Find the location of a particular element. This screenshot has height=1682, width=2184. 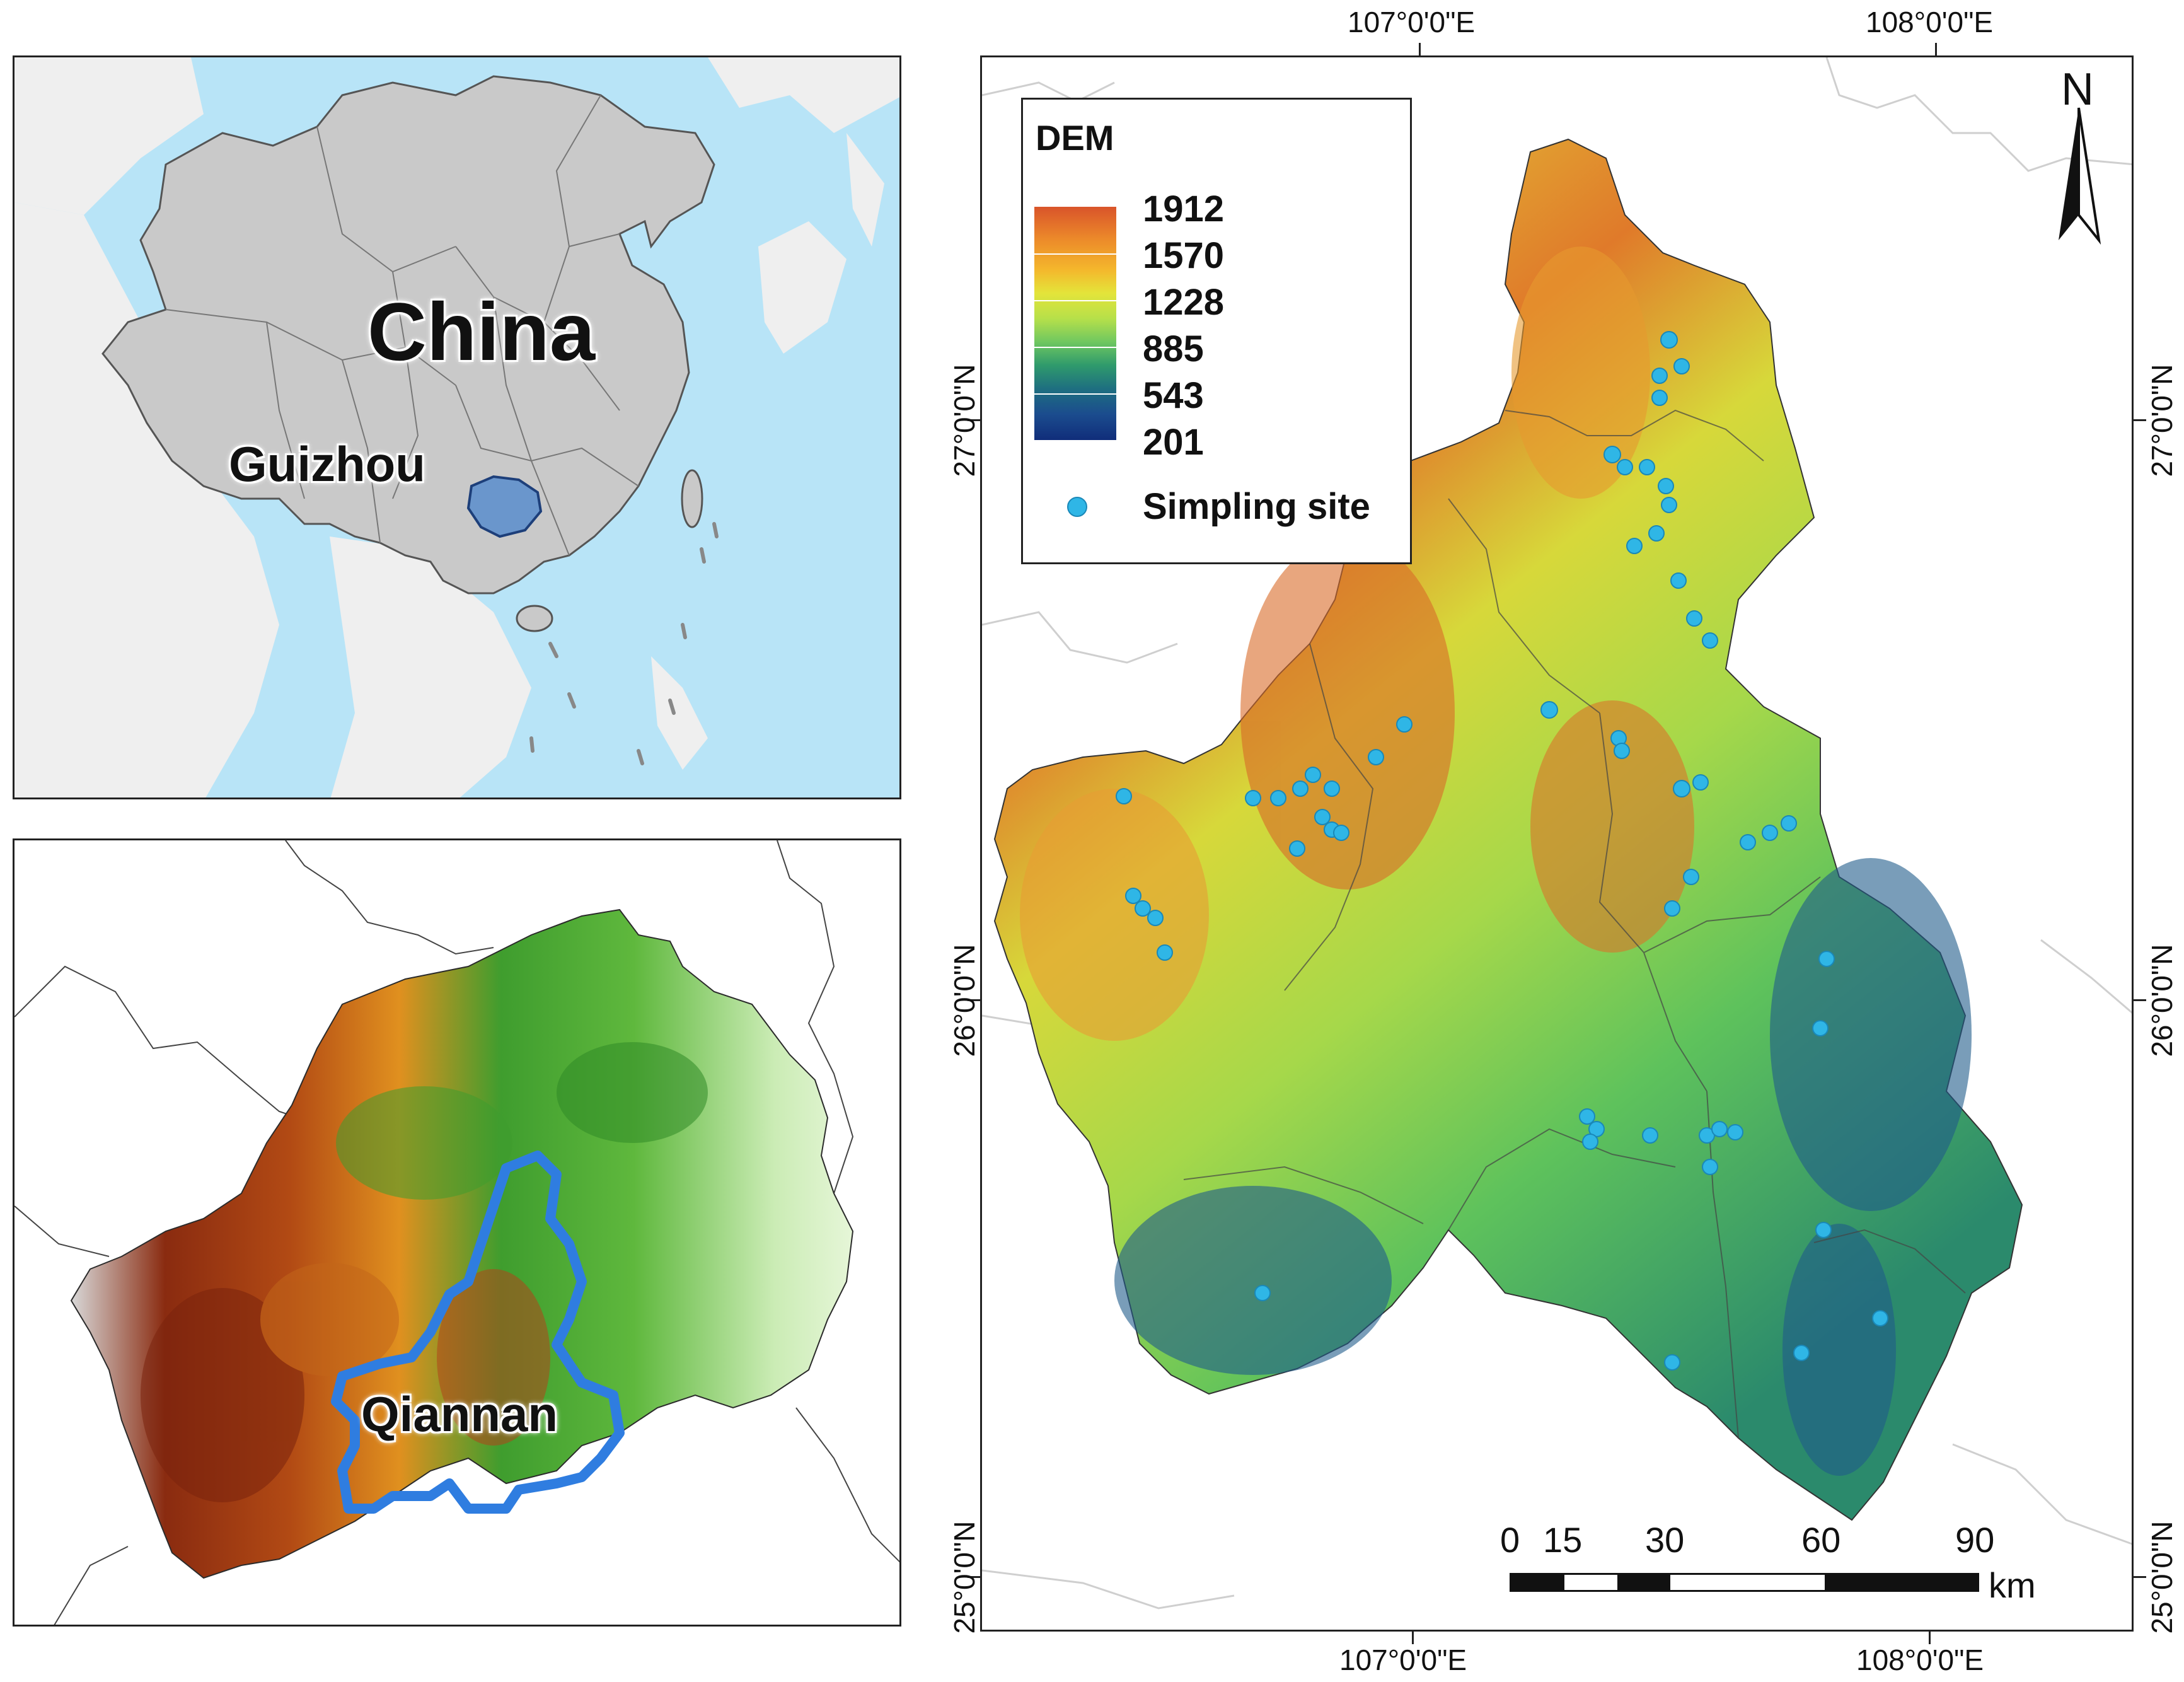

right-axis-label-26: 26°0'0"N is located at coordinates (2162, 1000).